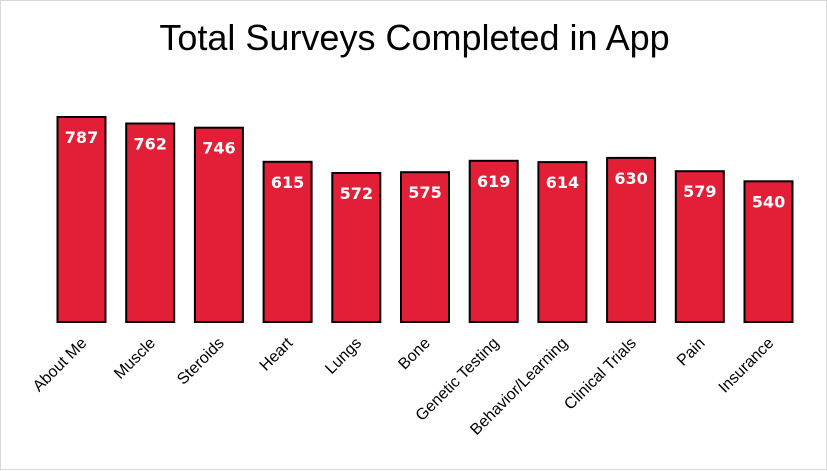 Image resolution: width=827 pixels, height=471 pixels. Describe the element at coordinates (768, 201) in the screenshot. I see `data-label-10: 540` at that location.